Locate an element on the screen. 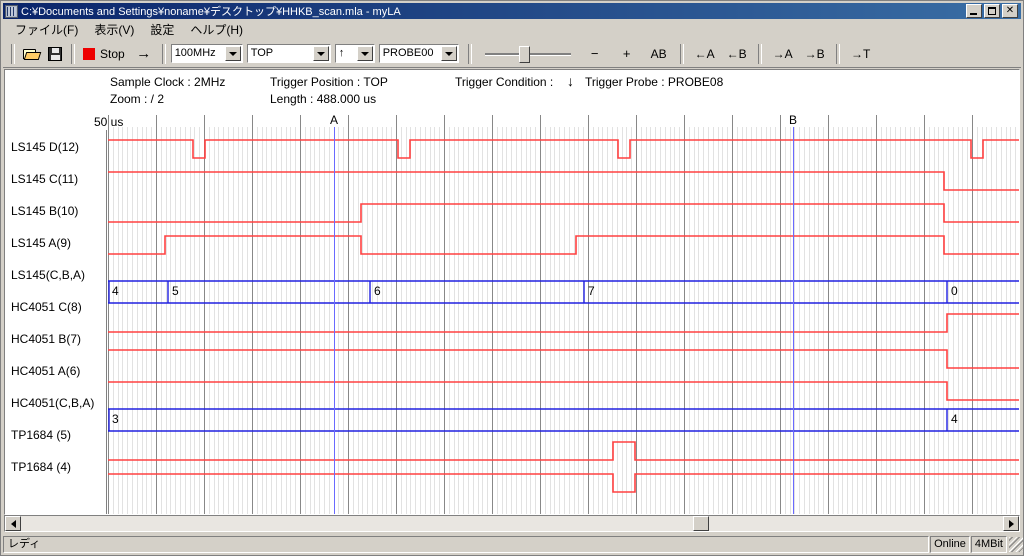 The height and width of the screenshot is (556, 1024). resize-grip is located at coordinates (1016, 544).